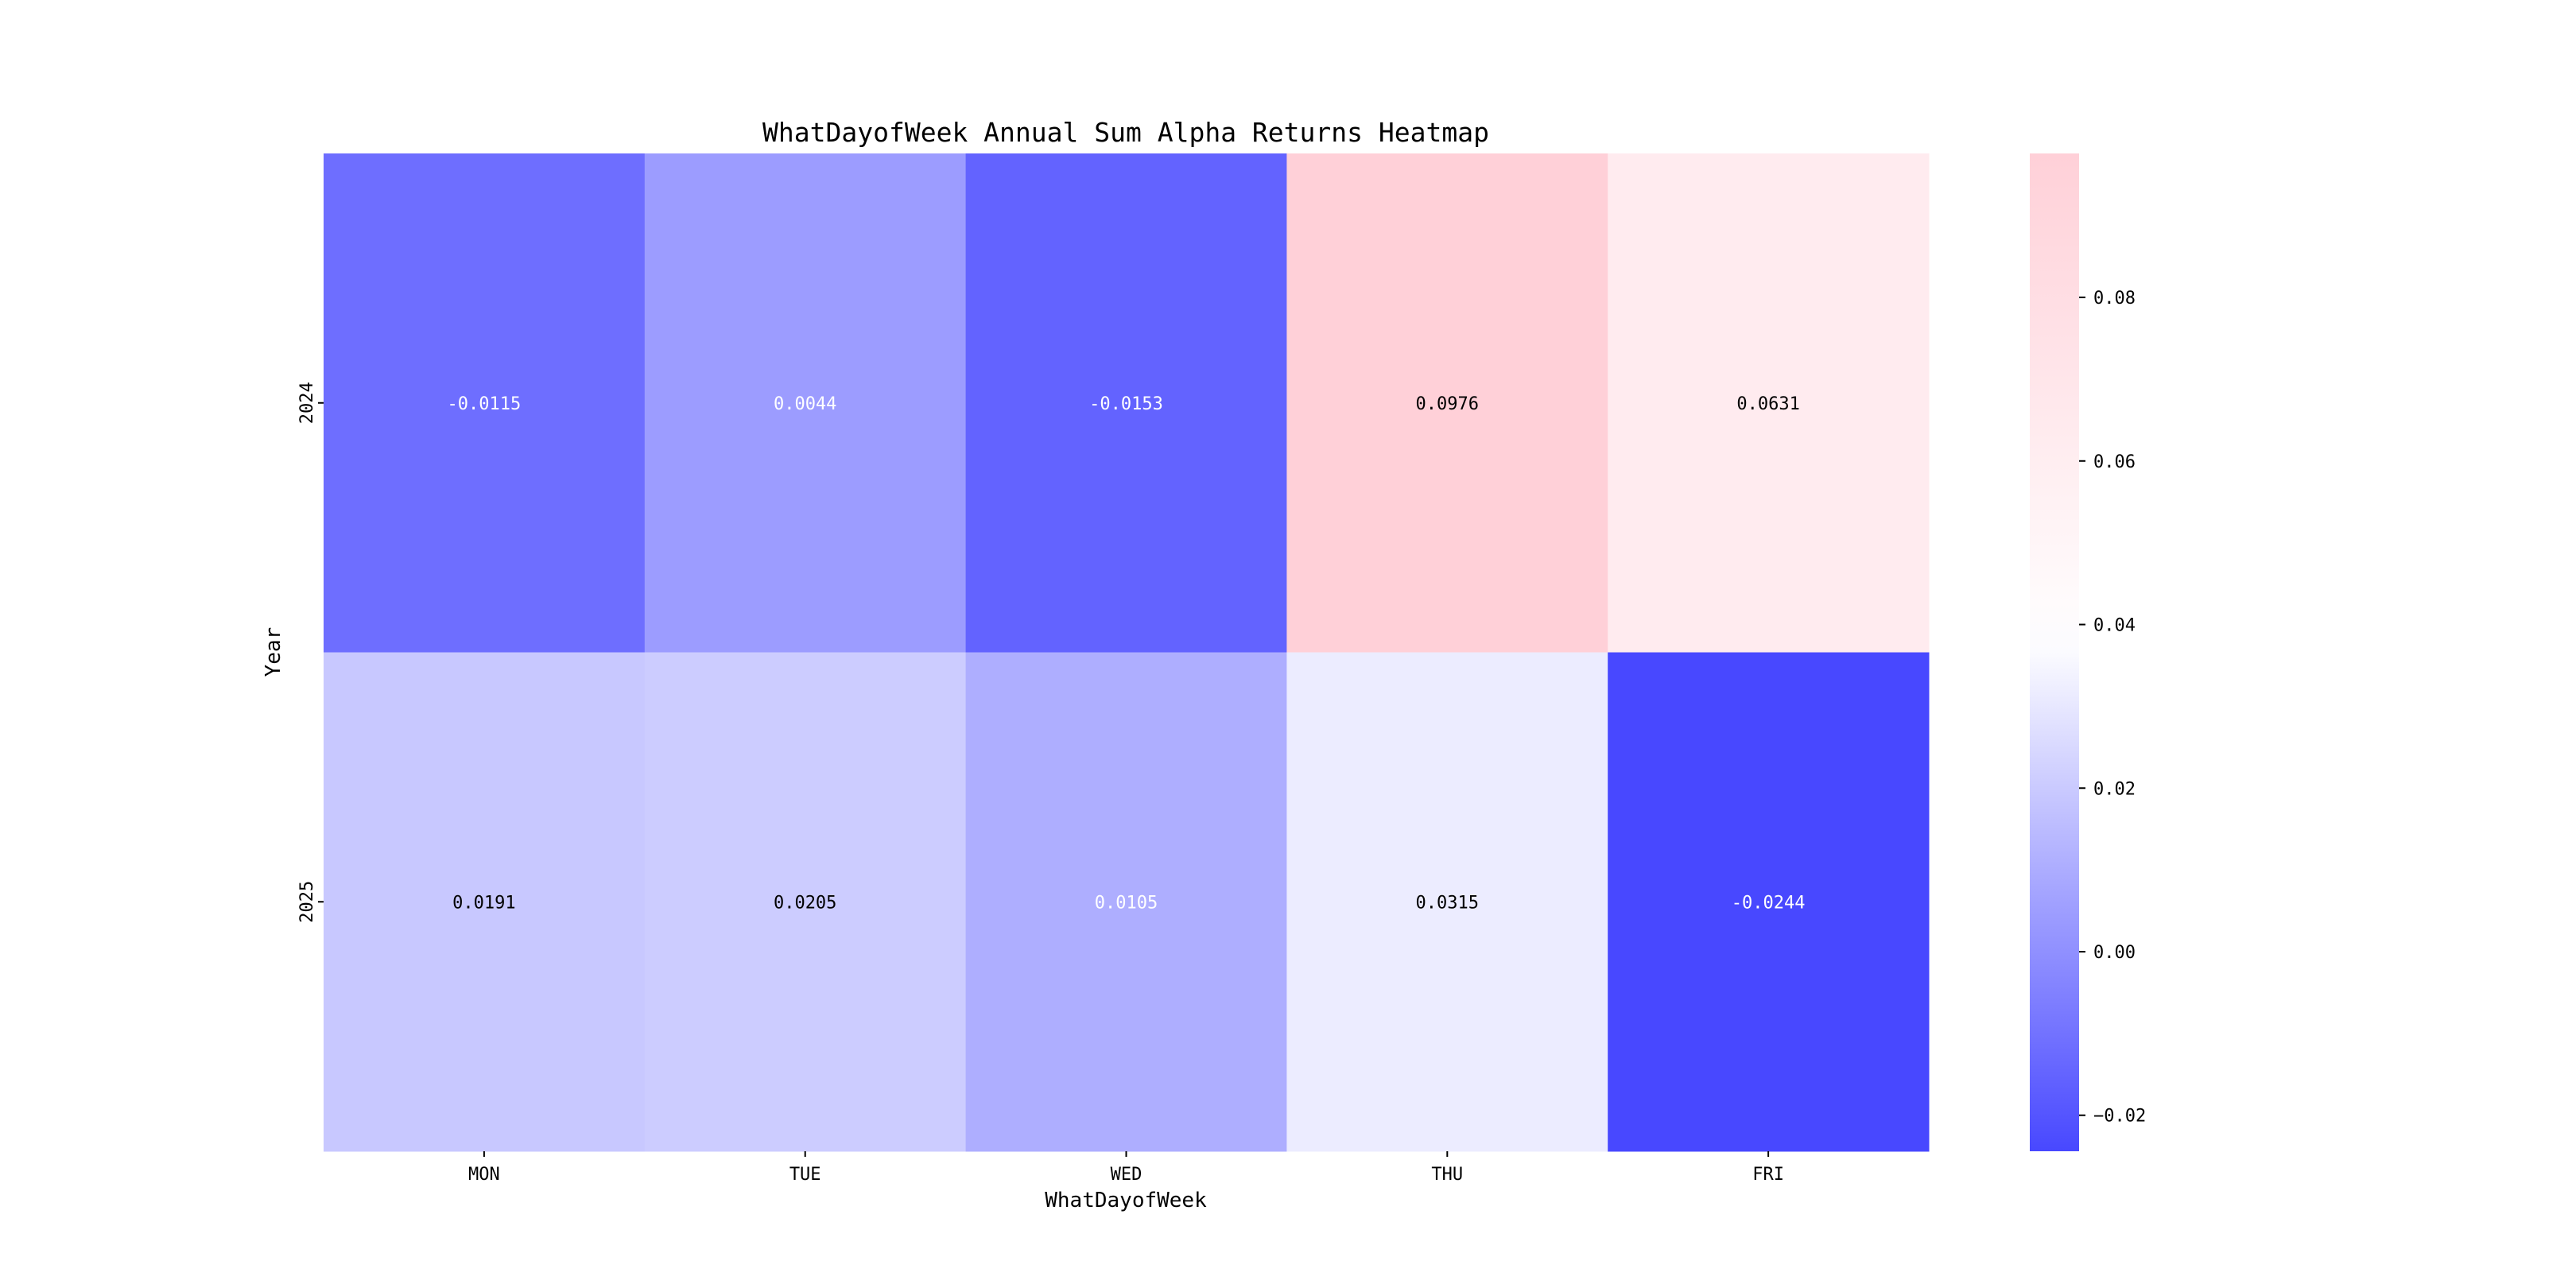  Describe the element at coordinates (2114, 462) in the screenshot. I see `colorbar-tick-label: 0.06` at that location.